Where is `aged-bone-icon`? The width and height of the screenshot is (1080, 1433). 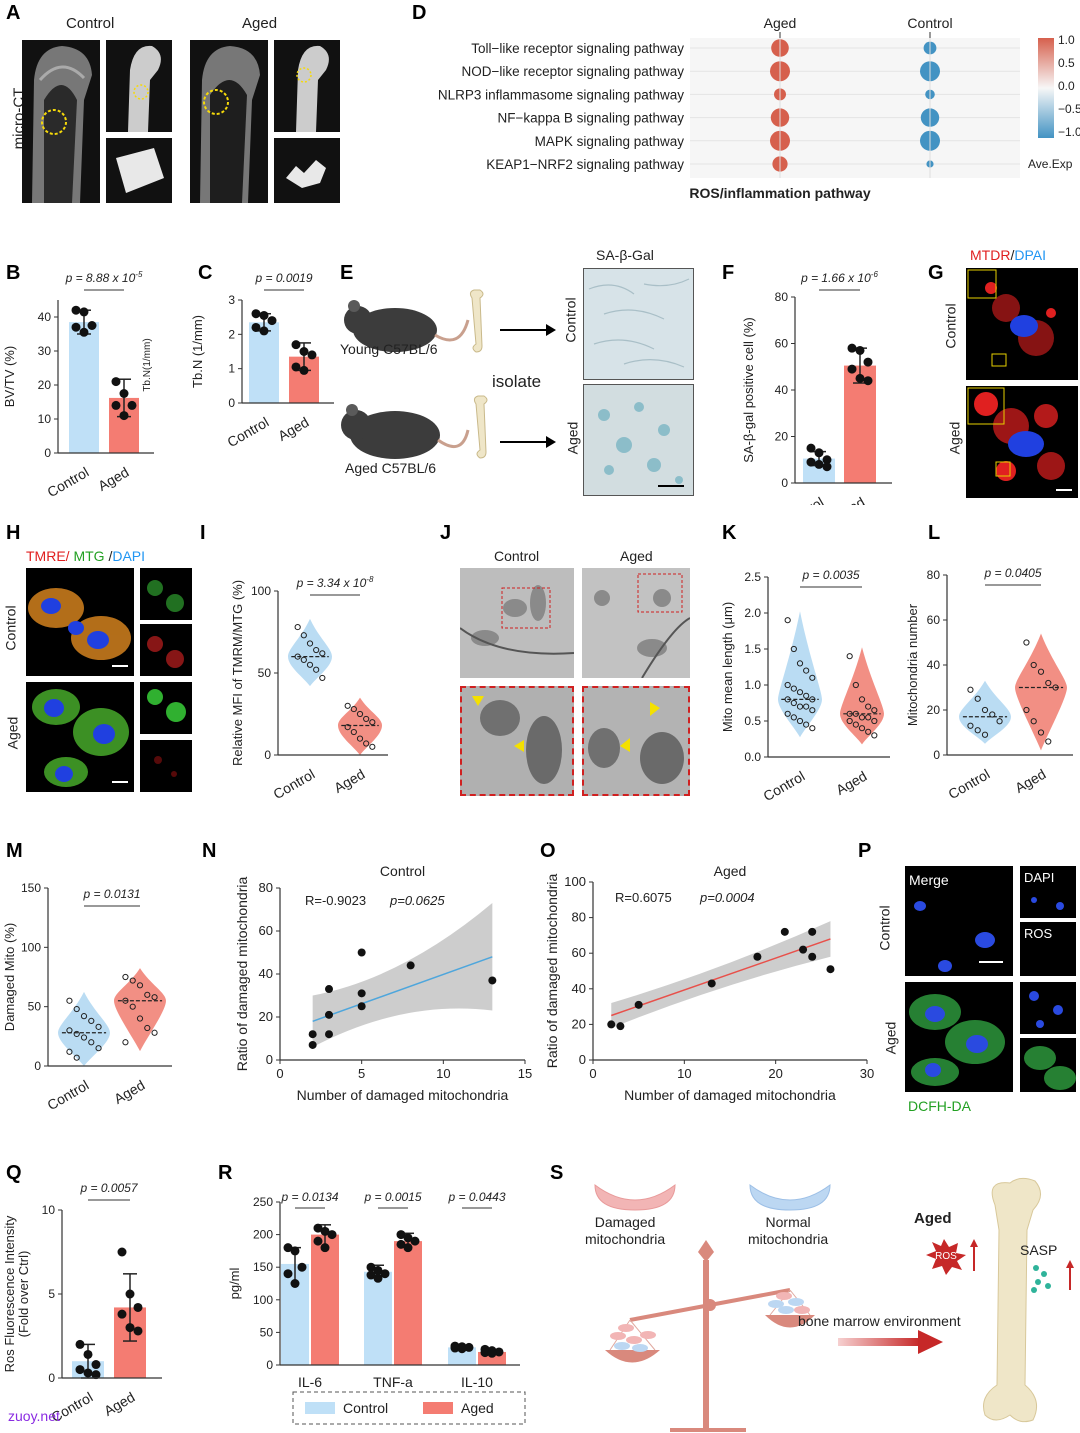 aged-bone-icon is located at coordinates (480, 427).